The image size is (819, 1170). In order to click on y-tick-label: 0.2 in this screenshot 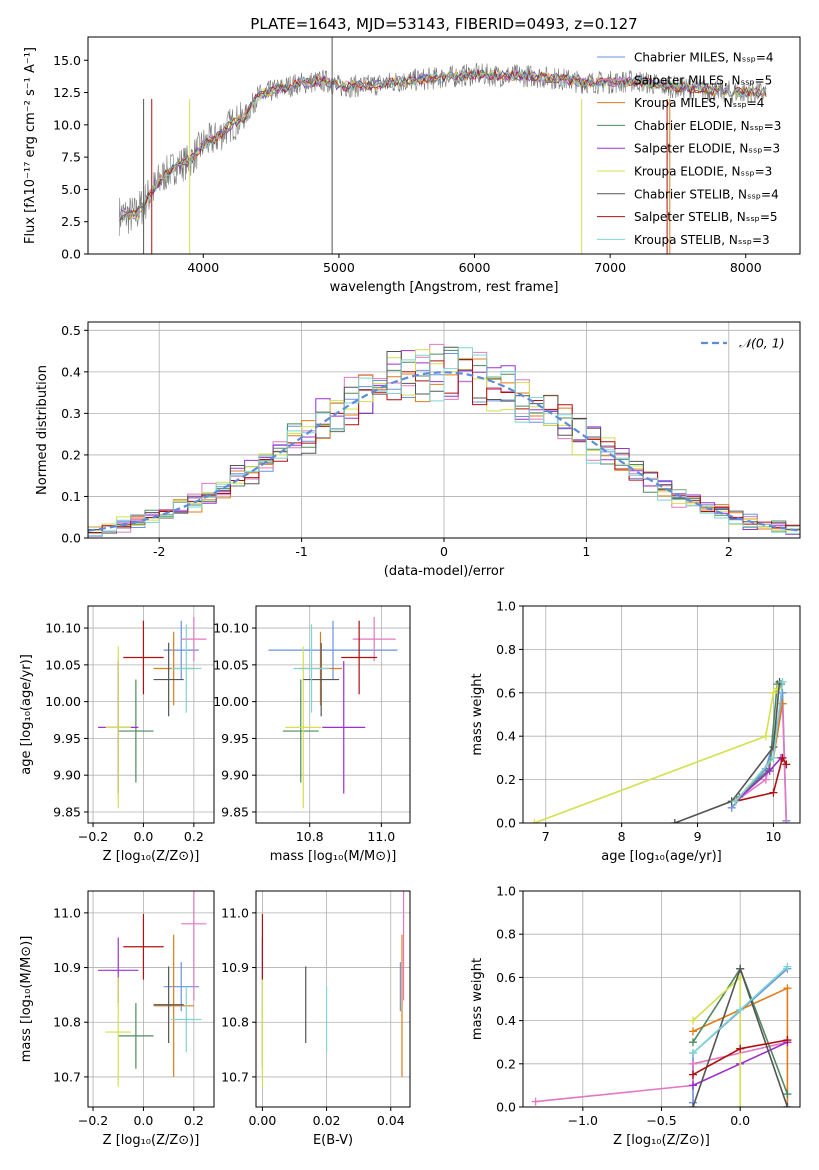, I will do `click(71, 454)`.